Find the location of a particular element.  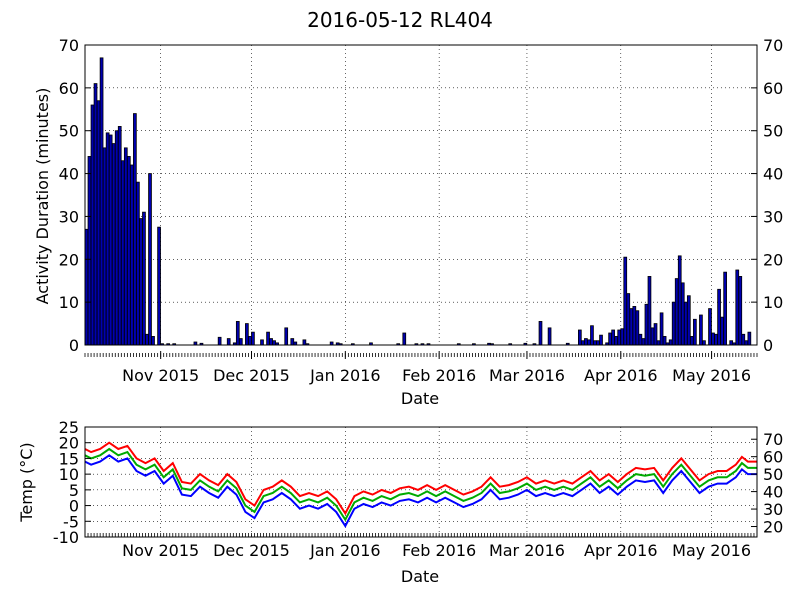

activity-x-tick-label: May 2016 is located at coordinates (711, 375).